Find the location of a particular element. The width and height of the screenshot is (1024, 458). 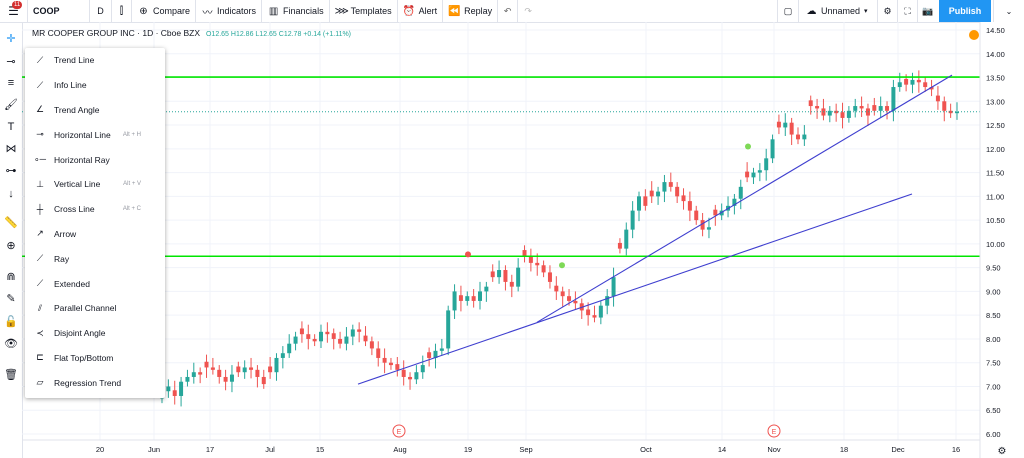

earnings-marker-label: E is located at coordinates (399, 432).